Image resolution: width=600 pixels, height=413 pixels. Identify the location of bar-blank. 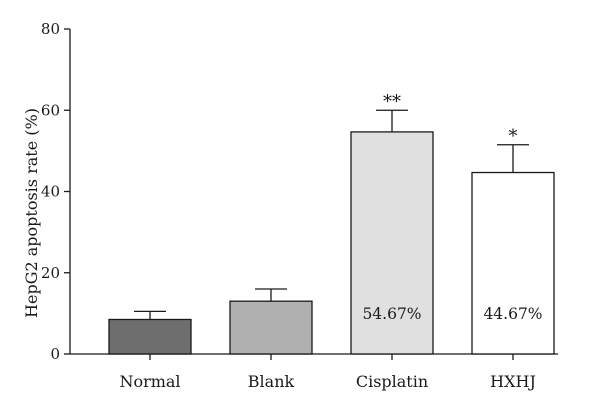
(271, 327).